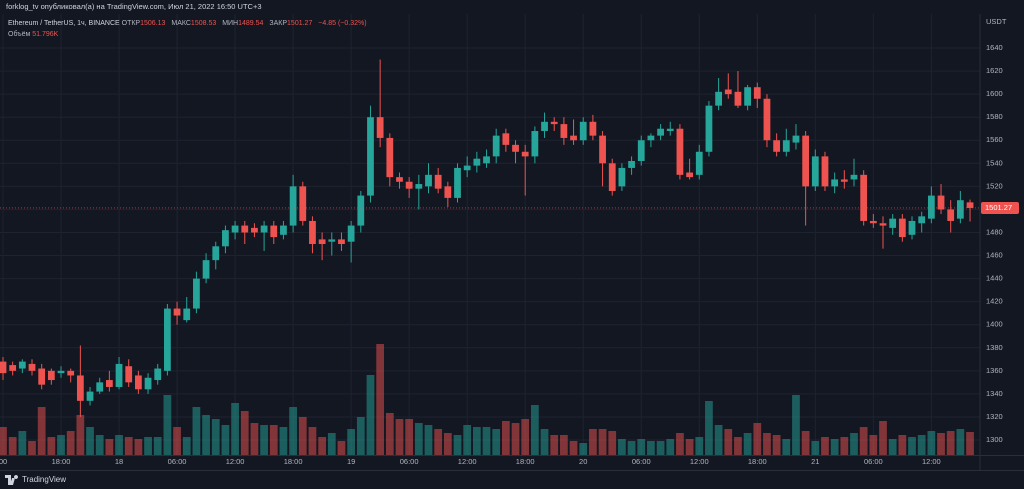 The image size is (1024, 489). What do you see at coordinates (351, 461) in the screenshot?
I see `x-tick-label: 19` at bounding box center [351, 461].